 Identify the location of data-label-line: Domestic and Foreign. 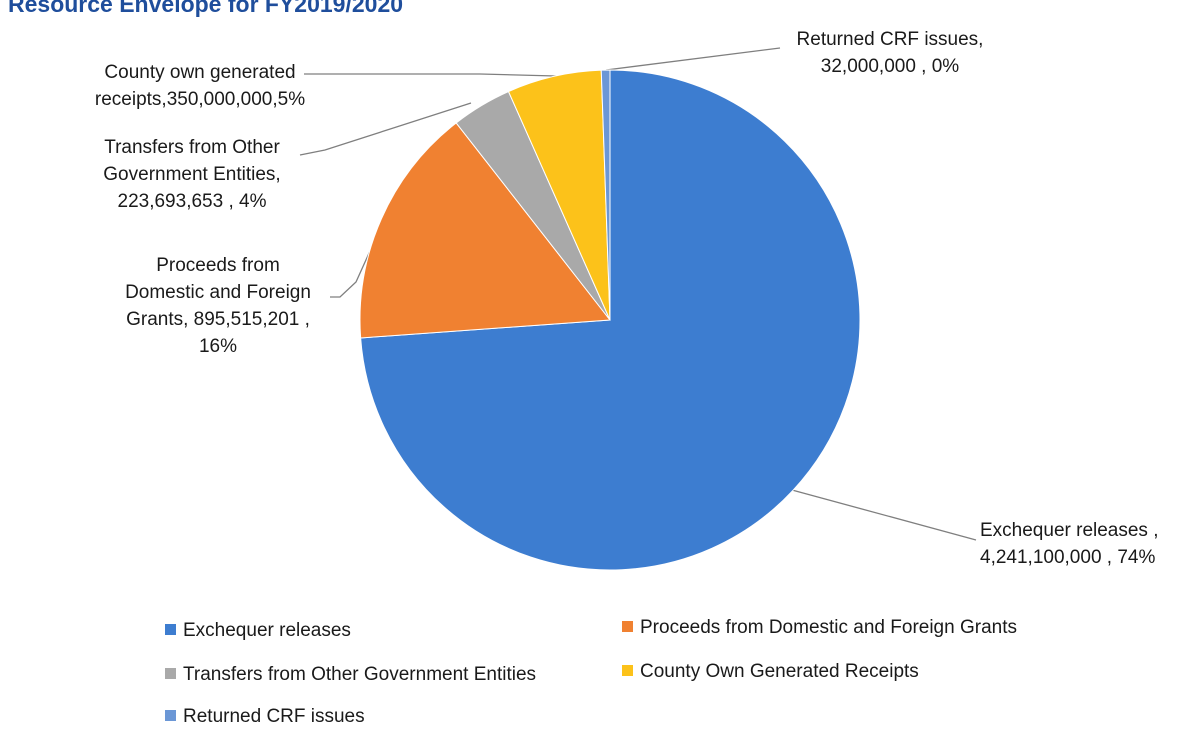
(218, 292).